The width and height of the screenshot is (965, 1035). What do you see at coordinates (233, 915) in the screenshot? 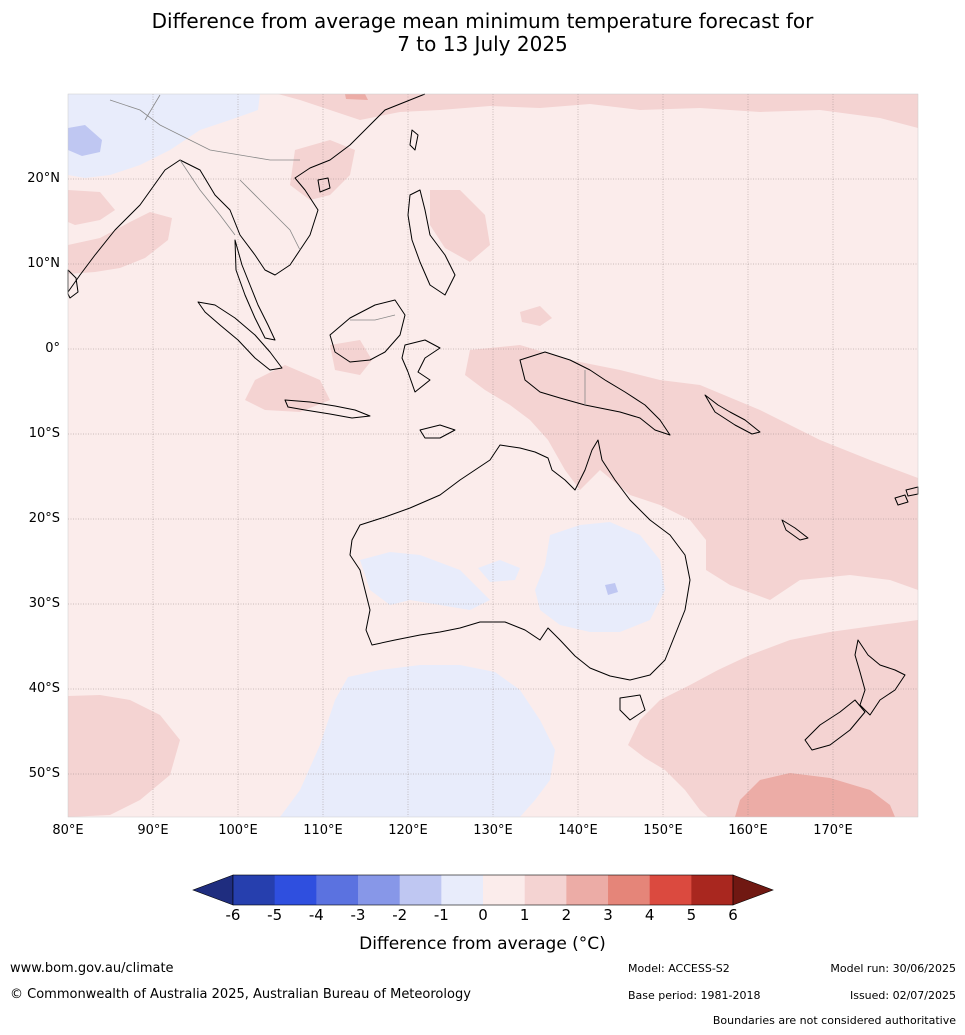
I see `colorbar-tick-label: -6` at bounding box center [233, 915].